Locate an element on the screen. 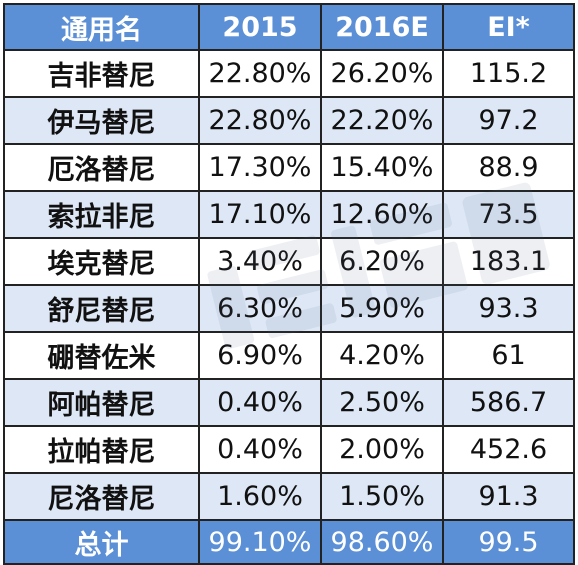  table-row: 拉帕替尼 0.40% 2.00% 452.6 is located at coordinates (289, 449).